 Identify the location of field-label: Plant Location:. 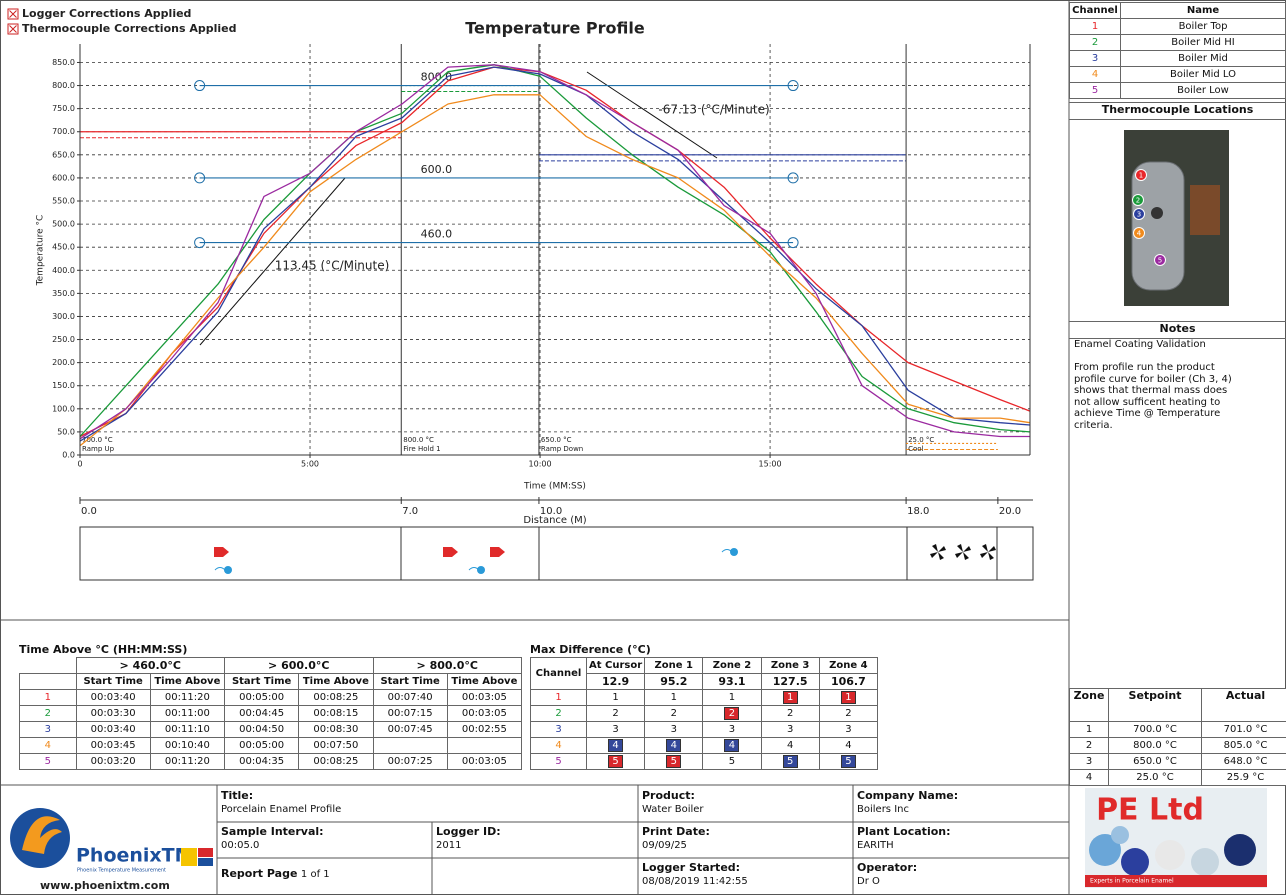
(904, 831).